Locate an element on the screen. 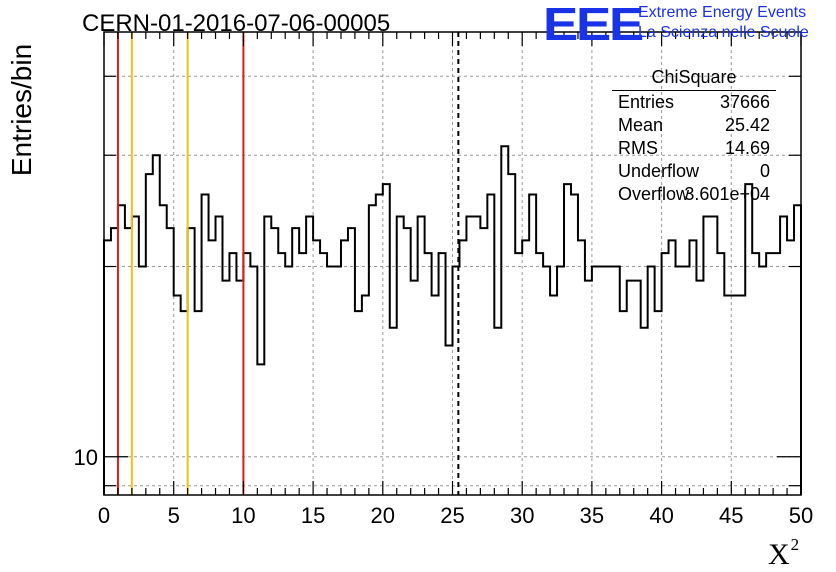 This screenshot has width=836, height=572. logo-line1: Extreme Energy Events is located at coordinates (722, 12).